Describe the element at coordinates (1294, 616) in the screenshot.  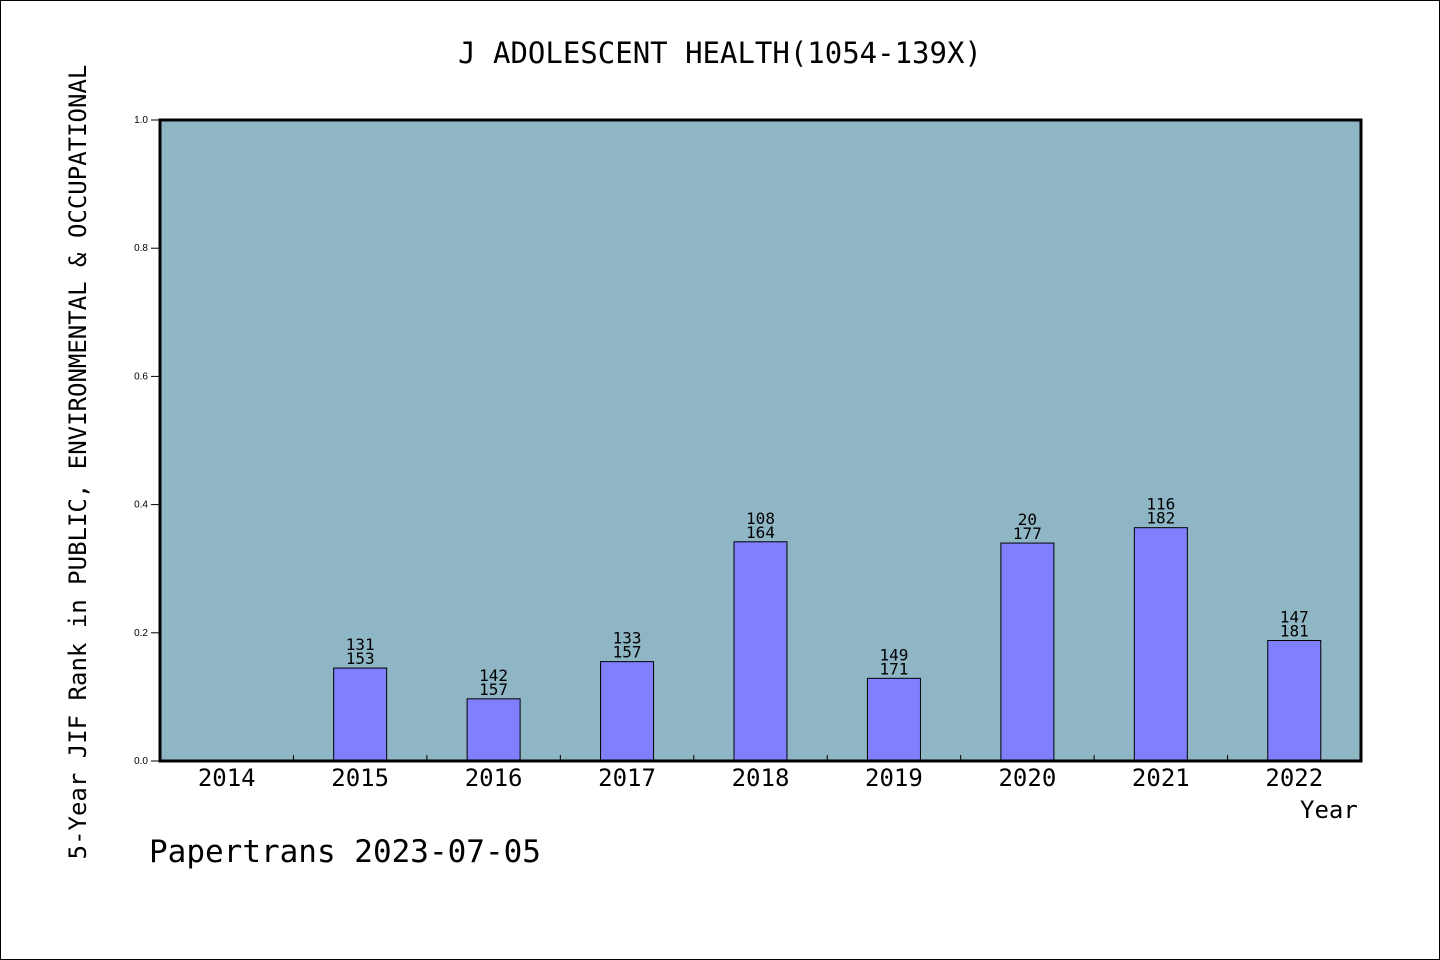
I see `bar-label-2022-1: 147` at that location.